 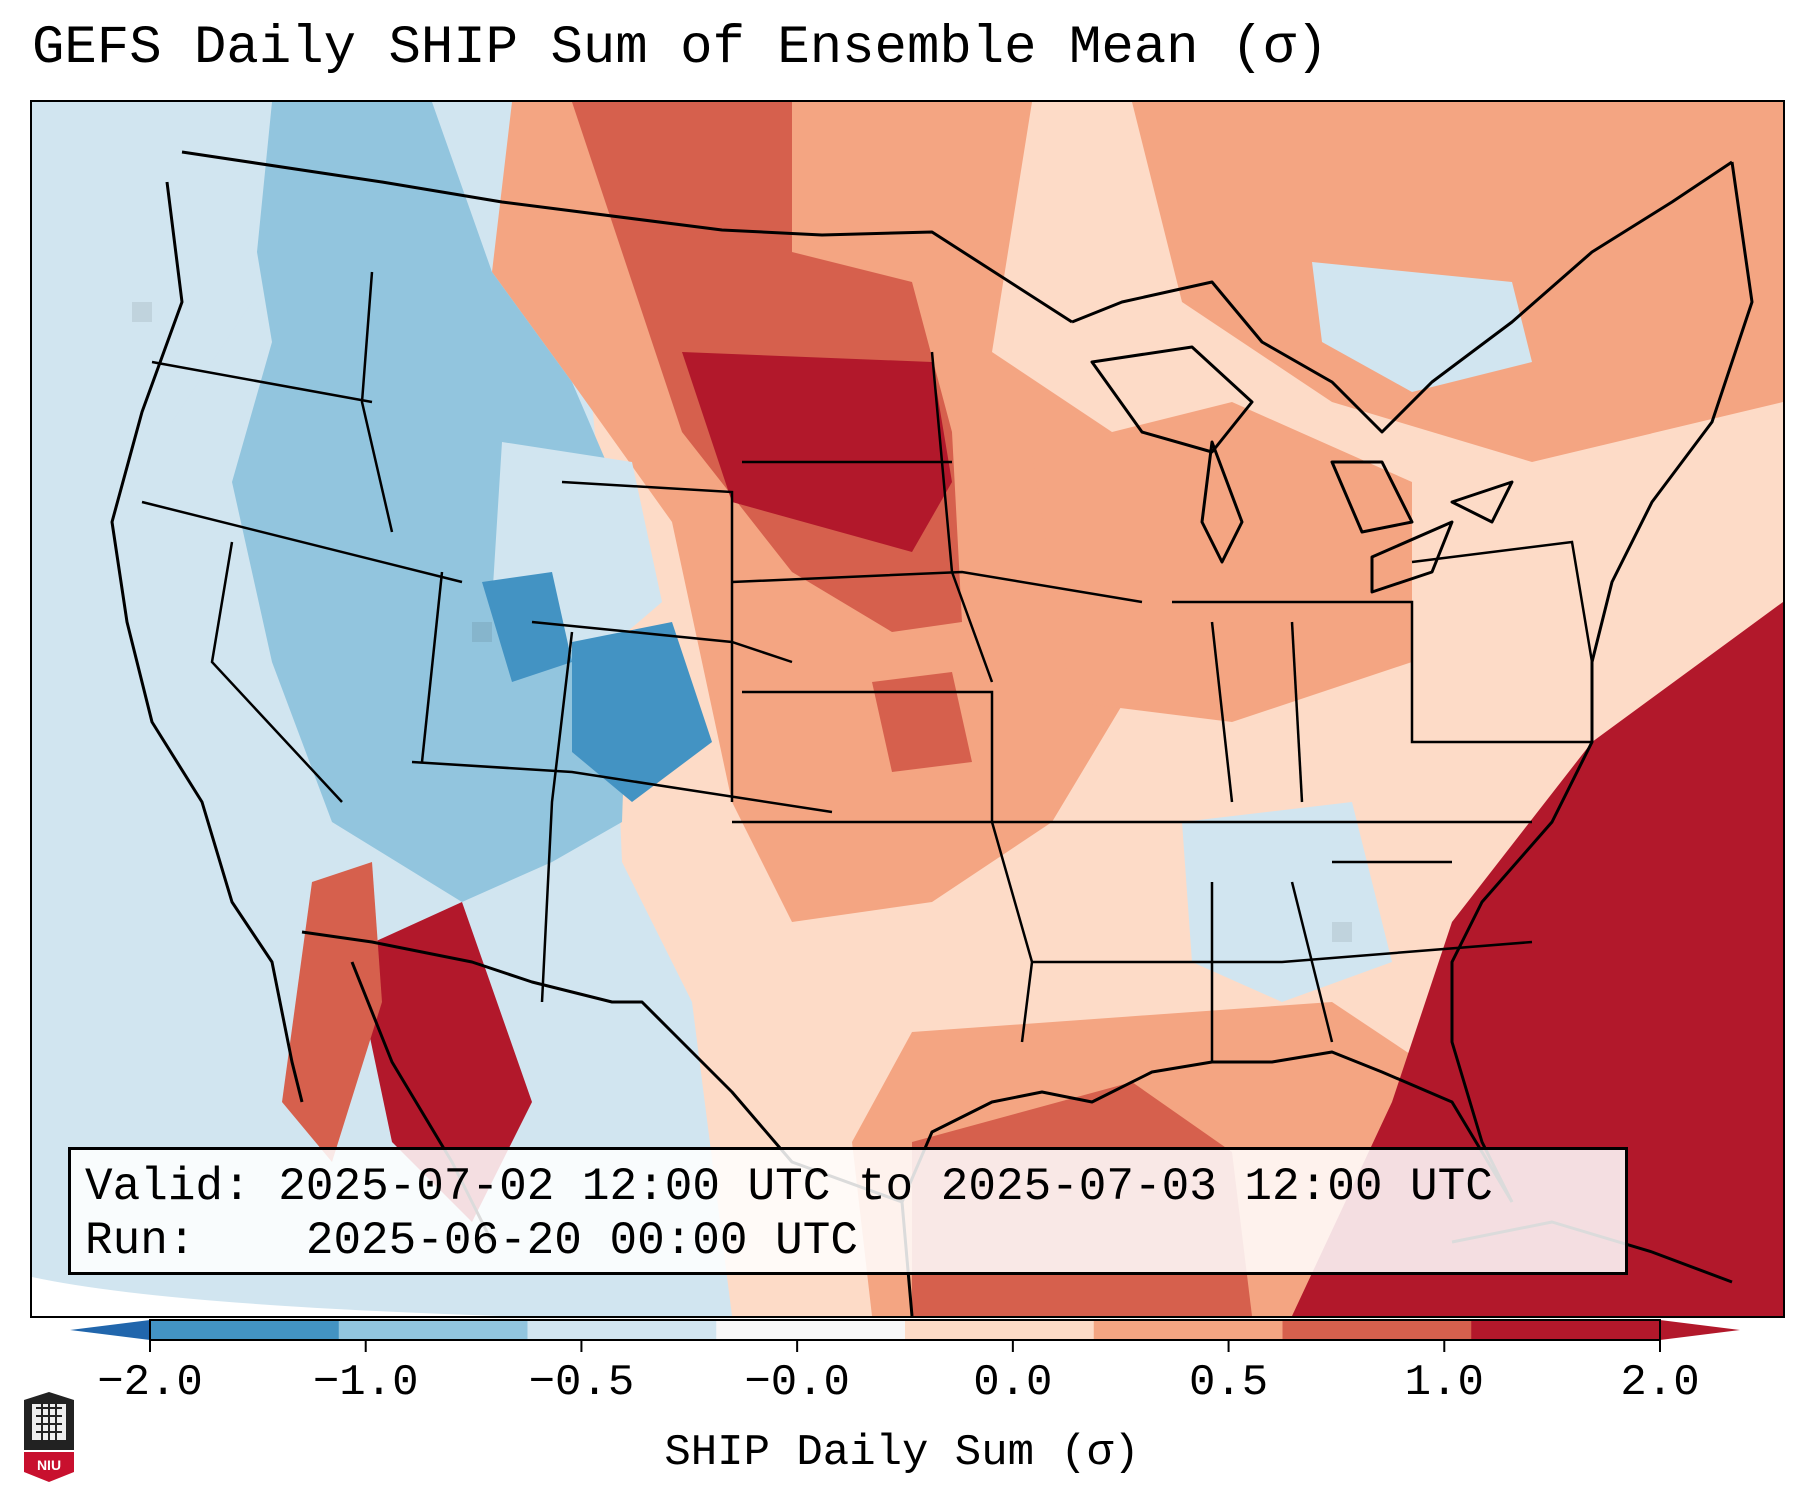 I want to click on border-wa-or, so click(x=262, y=382).